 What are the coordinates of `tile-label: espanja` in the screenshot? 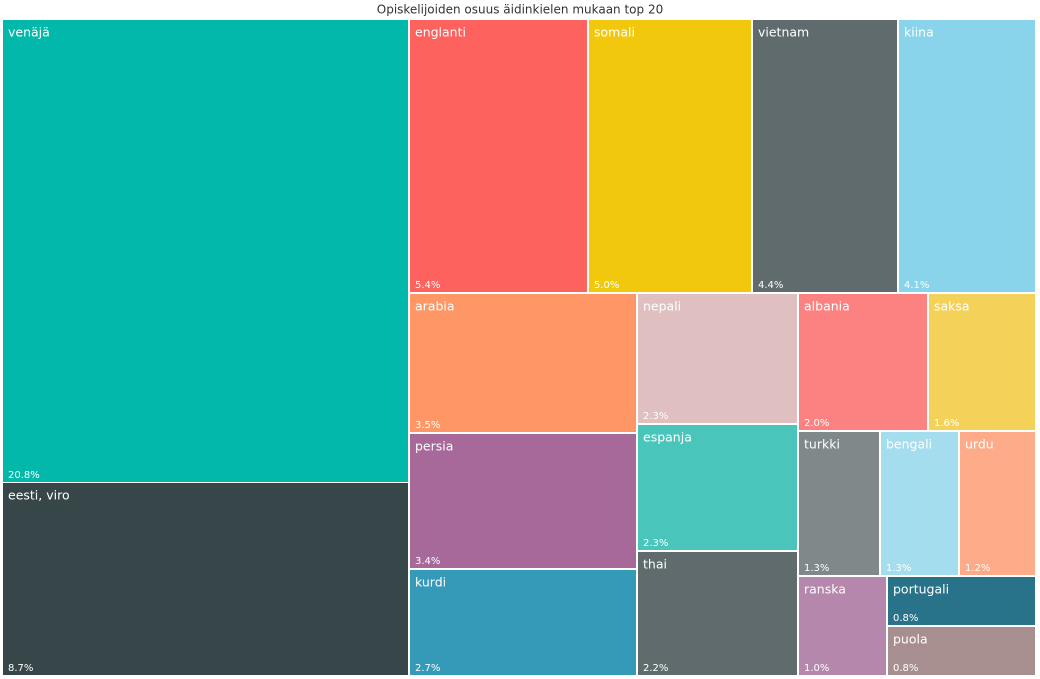 It's located at (667, 437).